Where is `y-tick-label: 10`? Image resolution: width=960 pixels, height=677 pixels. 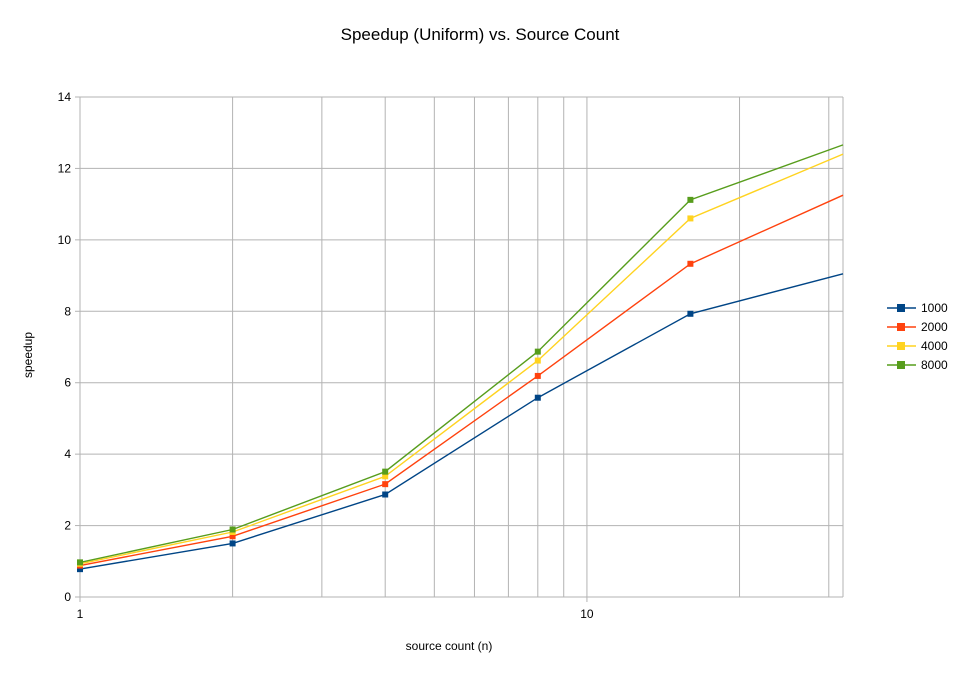 y-tick-label: 10 is located at coordinates (65, 240).